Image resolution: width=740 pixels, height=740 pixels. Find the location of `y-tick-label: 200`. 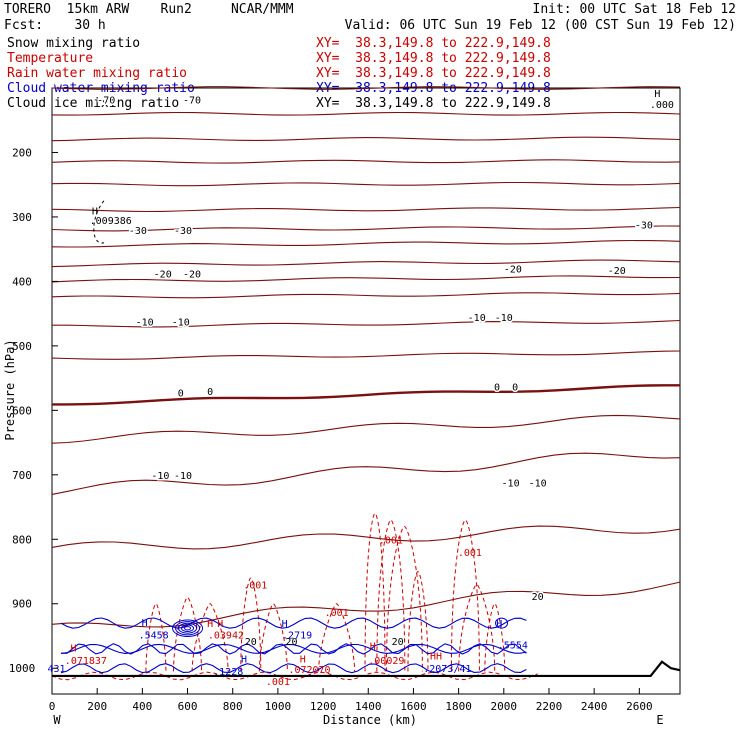

y-tick-label: 200 is located at coordinates (22, 152).